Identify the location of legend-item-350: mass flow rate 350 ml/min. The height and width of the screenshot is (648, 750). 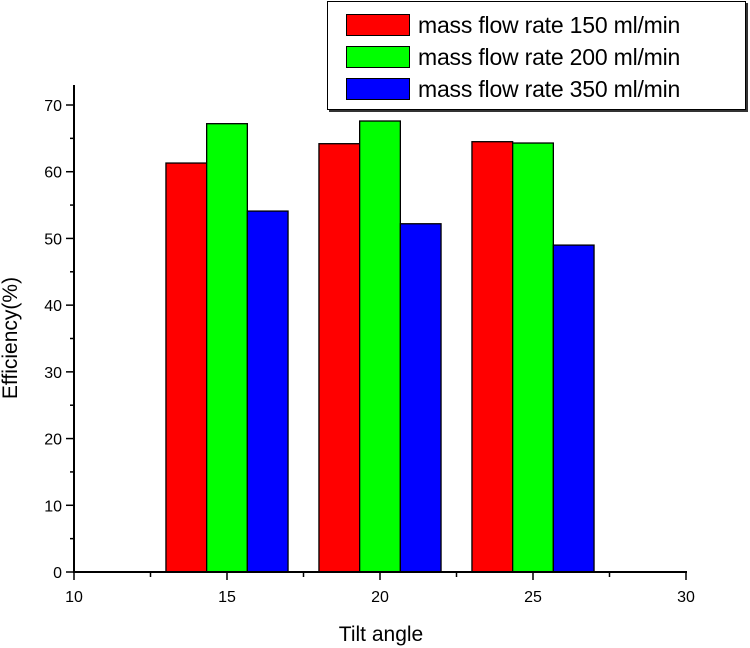
(513, 89).